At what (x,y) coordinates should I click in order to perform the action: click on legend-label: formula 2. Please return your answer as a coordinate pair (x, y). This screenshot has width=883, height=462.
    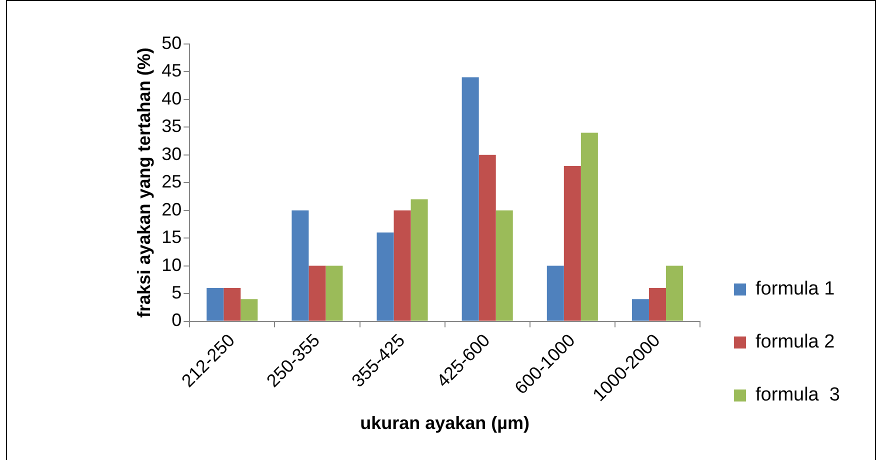
    Looking at the image, I should click on (795, 342).